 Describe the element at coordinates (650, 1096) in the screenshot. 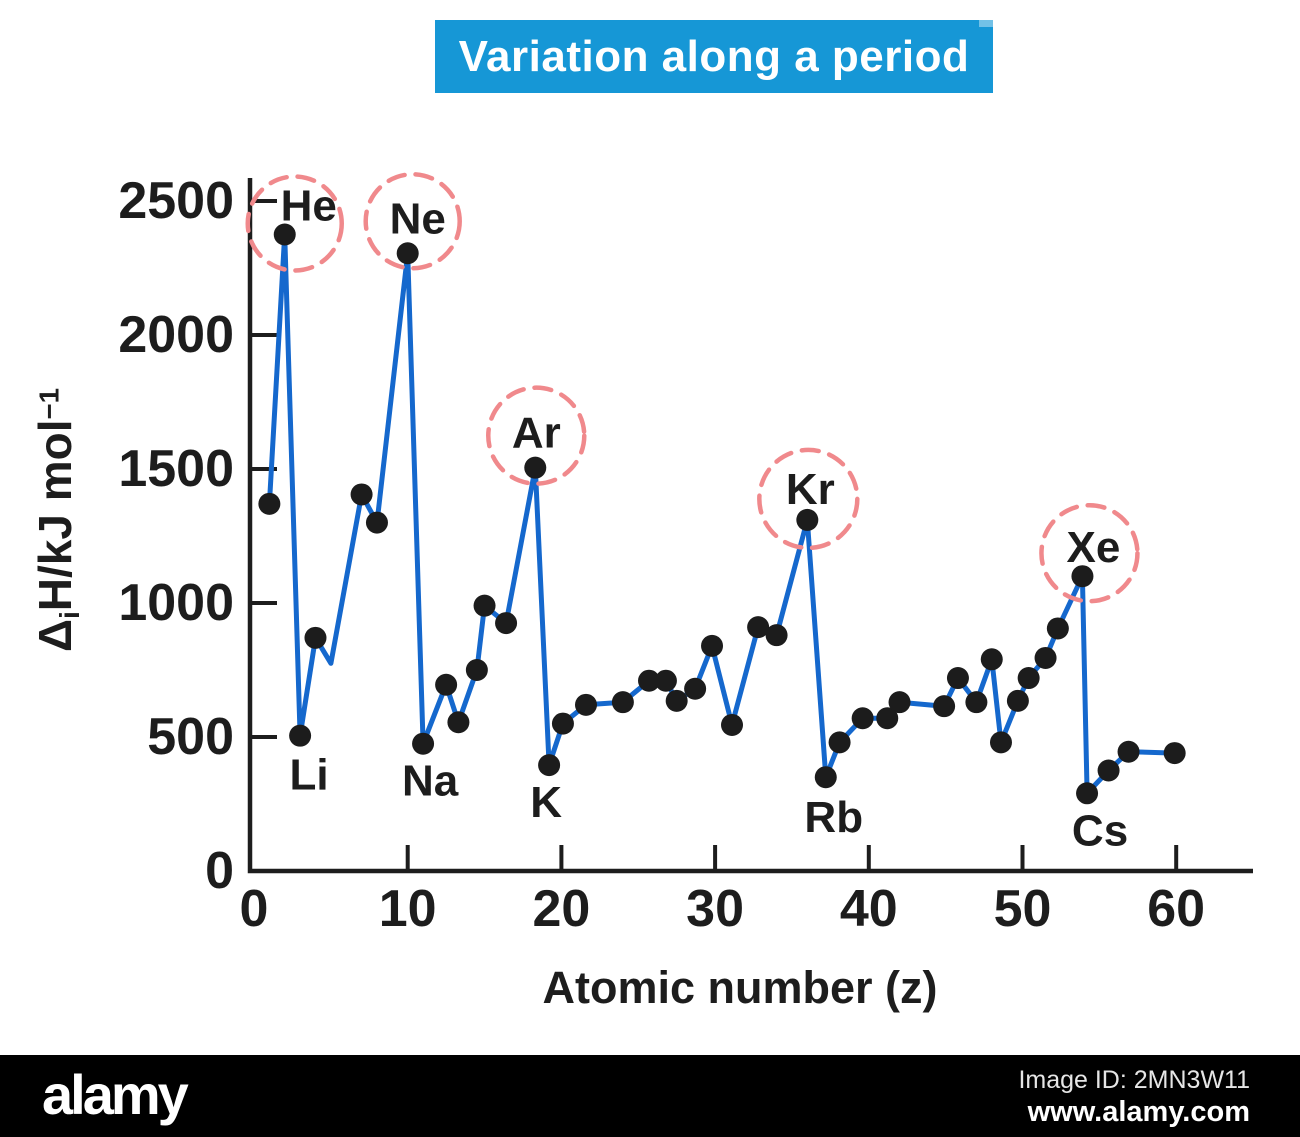

I see `watermark-bar: alamy Image ID: 2MN3W11 www.alamy.com` at that location.